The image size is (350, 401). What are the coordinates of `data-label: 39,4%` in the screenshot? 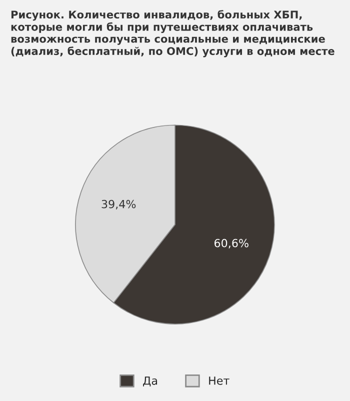 It's located at (119, 205).